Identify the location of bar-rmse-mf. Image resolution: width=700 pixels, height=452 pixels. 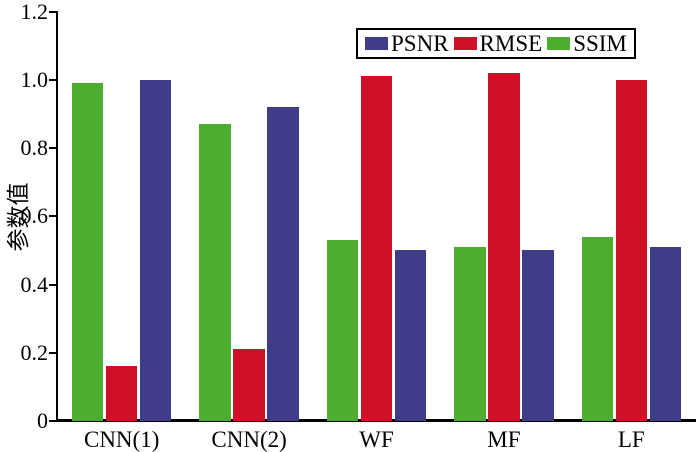
(504, 246).